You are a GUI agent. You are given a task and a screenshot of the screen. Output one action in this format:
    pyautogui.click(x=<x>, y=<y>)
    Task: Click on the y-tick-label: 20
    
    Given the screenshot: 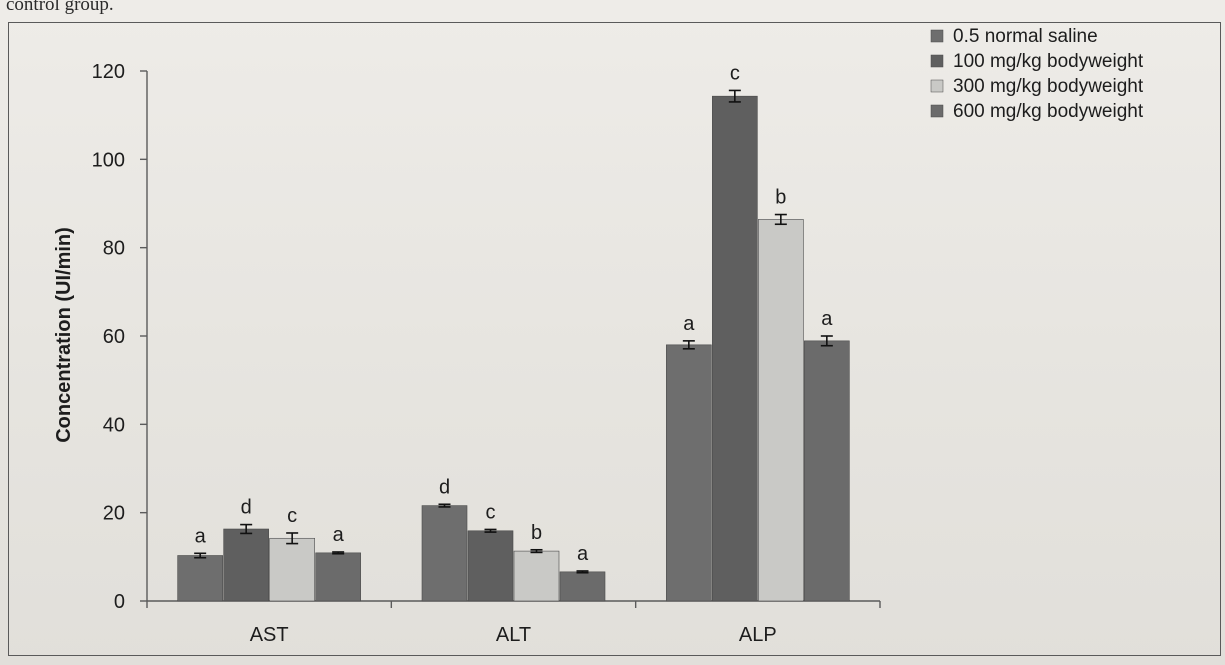 What is the action you would take?
    pyautogui.click(x=114, y=514)
    